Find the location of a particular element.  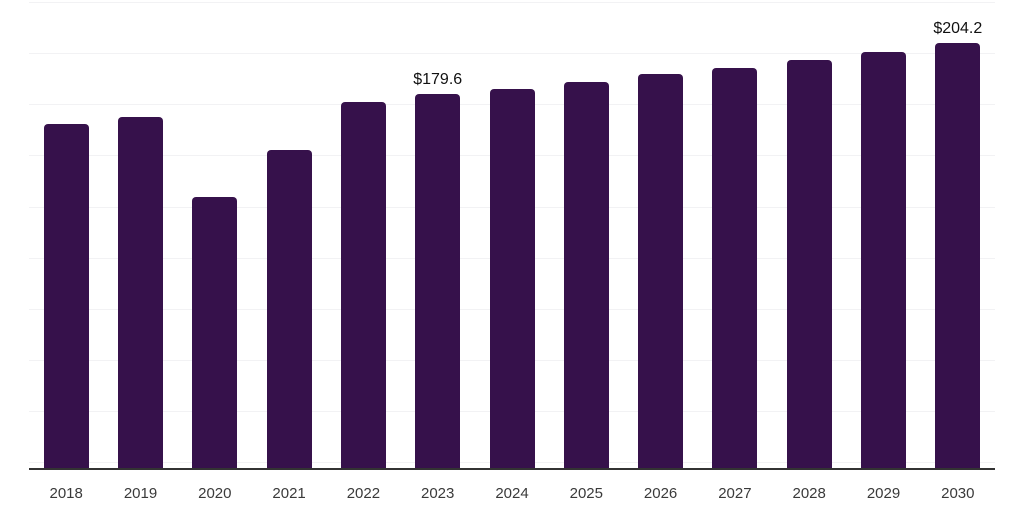

x-axis-label-2021: 2021 is located at coordinates (289, 493).